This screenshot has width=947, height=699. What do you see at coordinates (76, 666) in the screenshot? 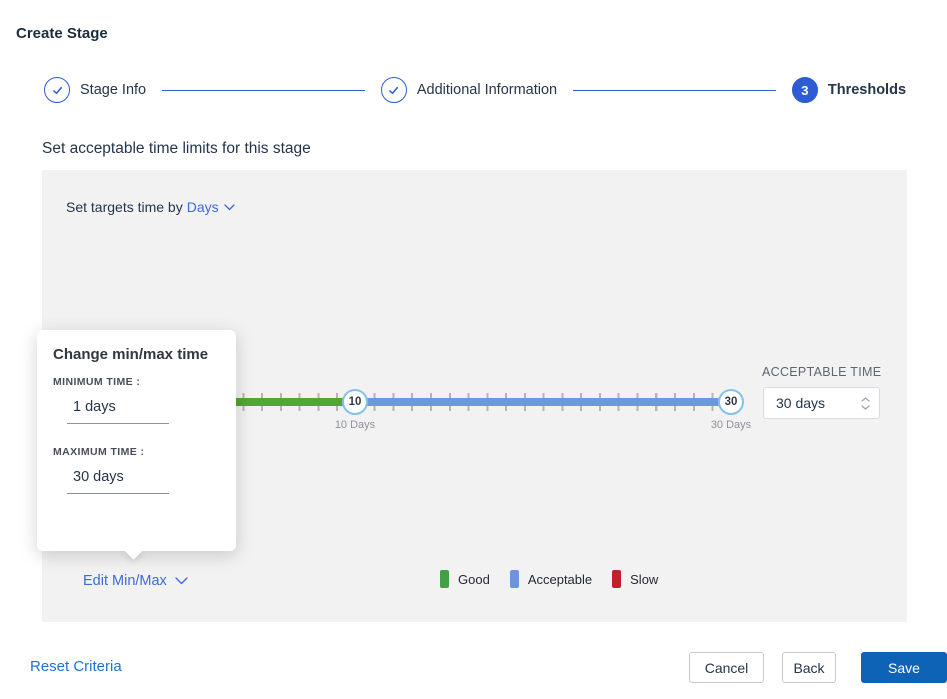
I see `reset-criteria-link: Reset Criteria` at bounding box center [76, 666].